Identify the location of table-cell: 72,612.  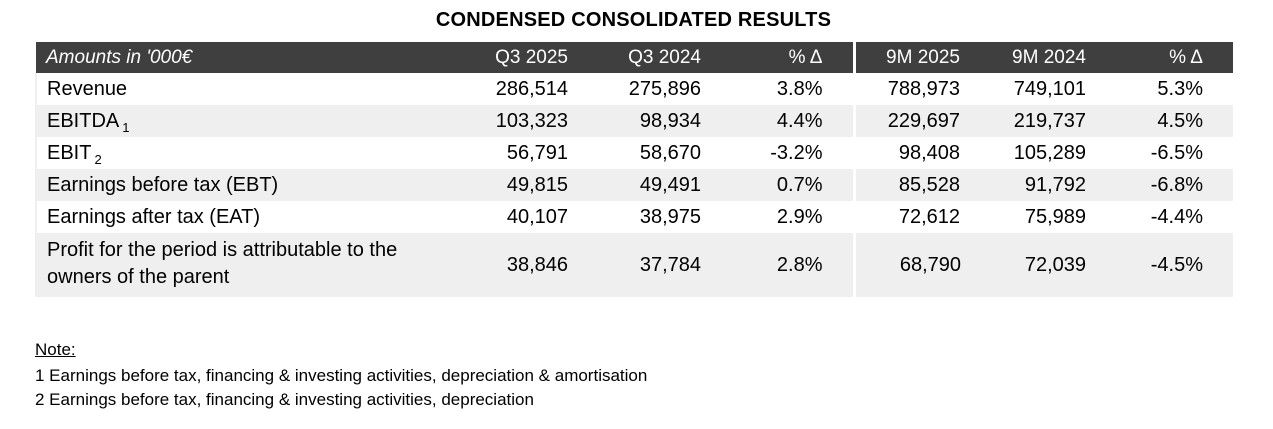
(929, 216).